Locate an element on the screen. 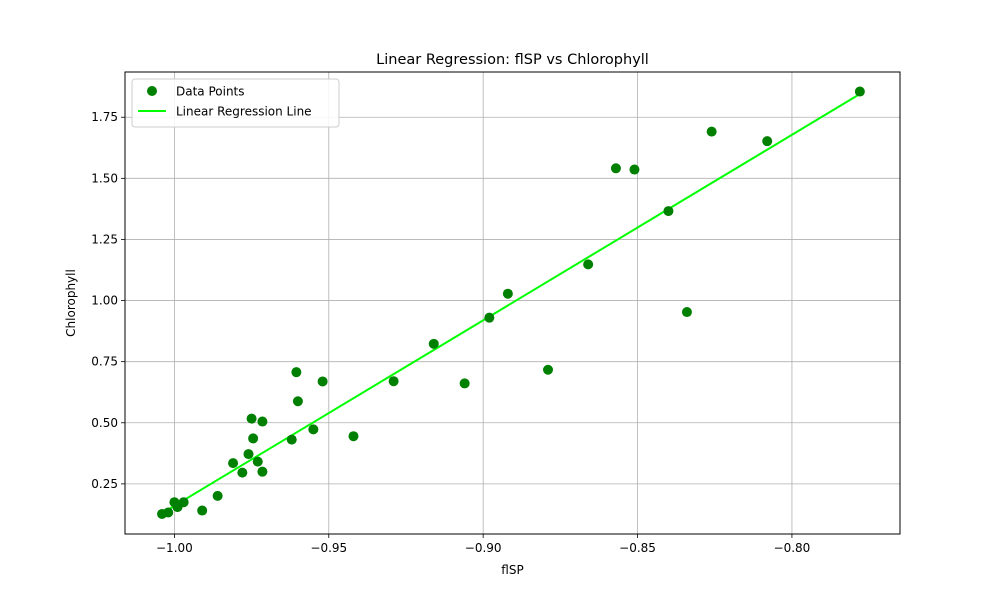  x-axis: −1.00 −0.95 −0.90 −0.85 −0.80 is located at coordinates (483, 544).